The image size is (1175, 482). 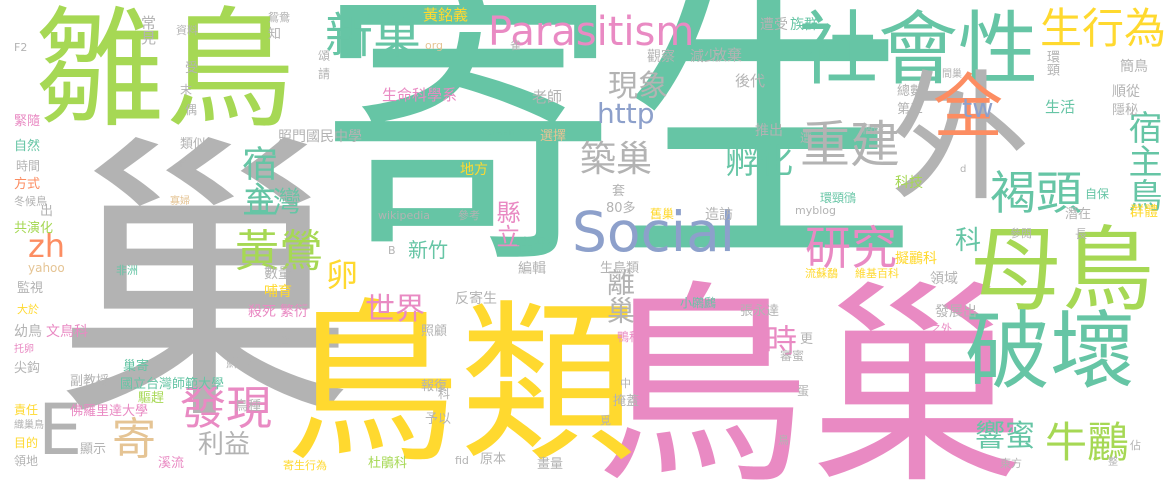 I want to click on word-zhaomen: 照門國民中學, so click(x=320, y=137).